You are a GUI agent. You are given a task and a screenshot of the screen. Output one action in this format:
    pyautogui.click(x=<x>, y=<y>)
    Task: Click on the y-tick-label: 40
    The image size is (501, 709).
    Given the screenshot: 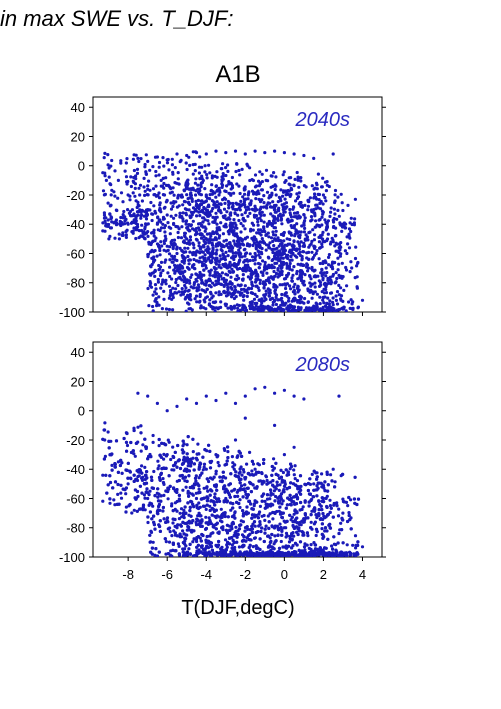 What is the action you would take?
    pyautogui.click(x=78, y=352)
    